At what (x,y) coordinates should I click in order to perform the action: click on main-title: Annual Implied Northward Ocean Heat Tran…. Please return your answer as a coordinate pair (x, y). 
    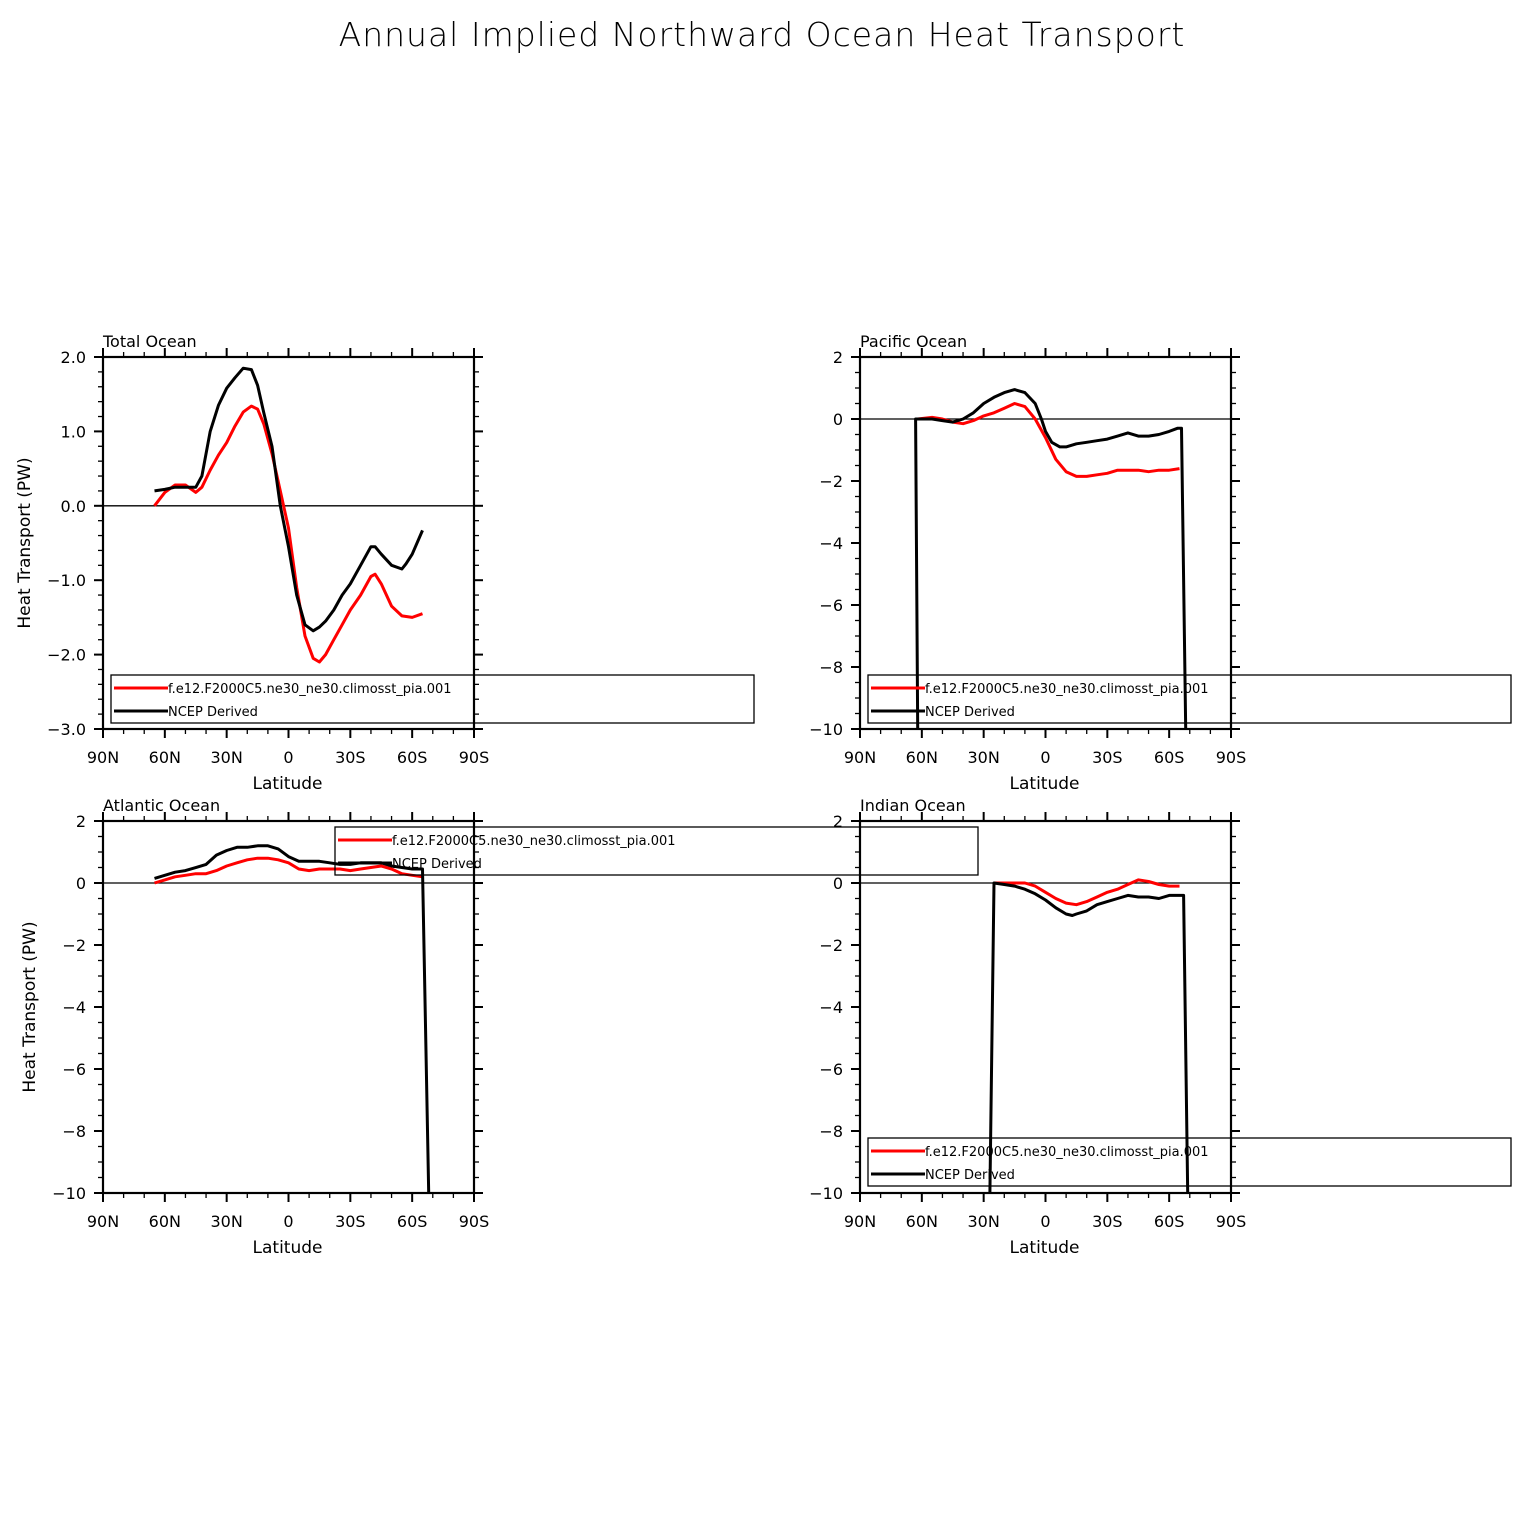
    Looking at the image, I should click on (762, 34).